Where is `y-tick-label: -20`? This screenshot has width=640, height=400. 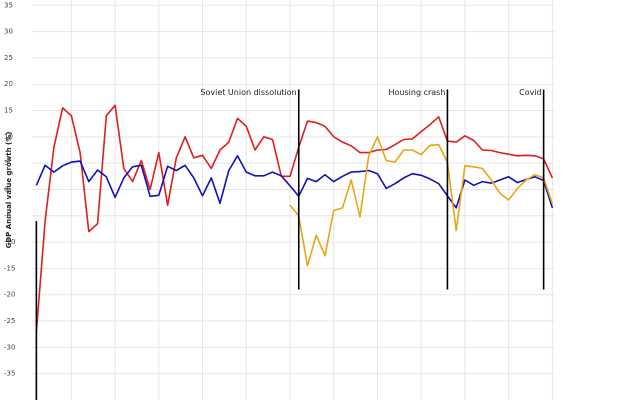 y-tick-label: -20 is located at coordinates (9, 295).